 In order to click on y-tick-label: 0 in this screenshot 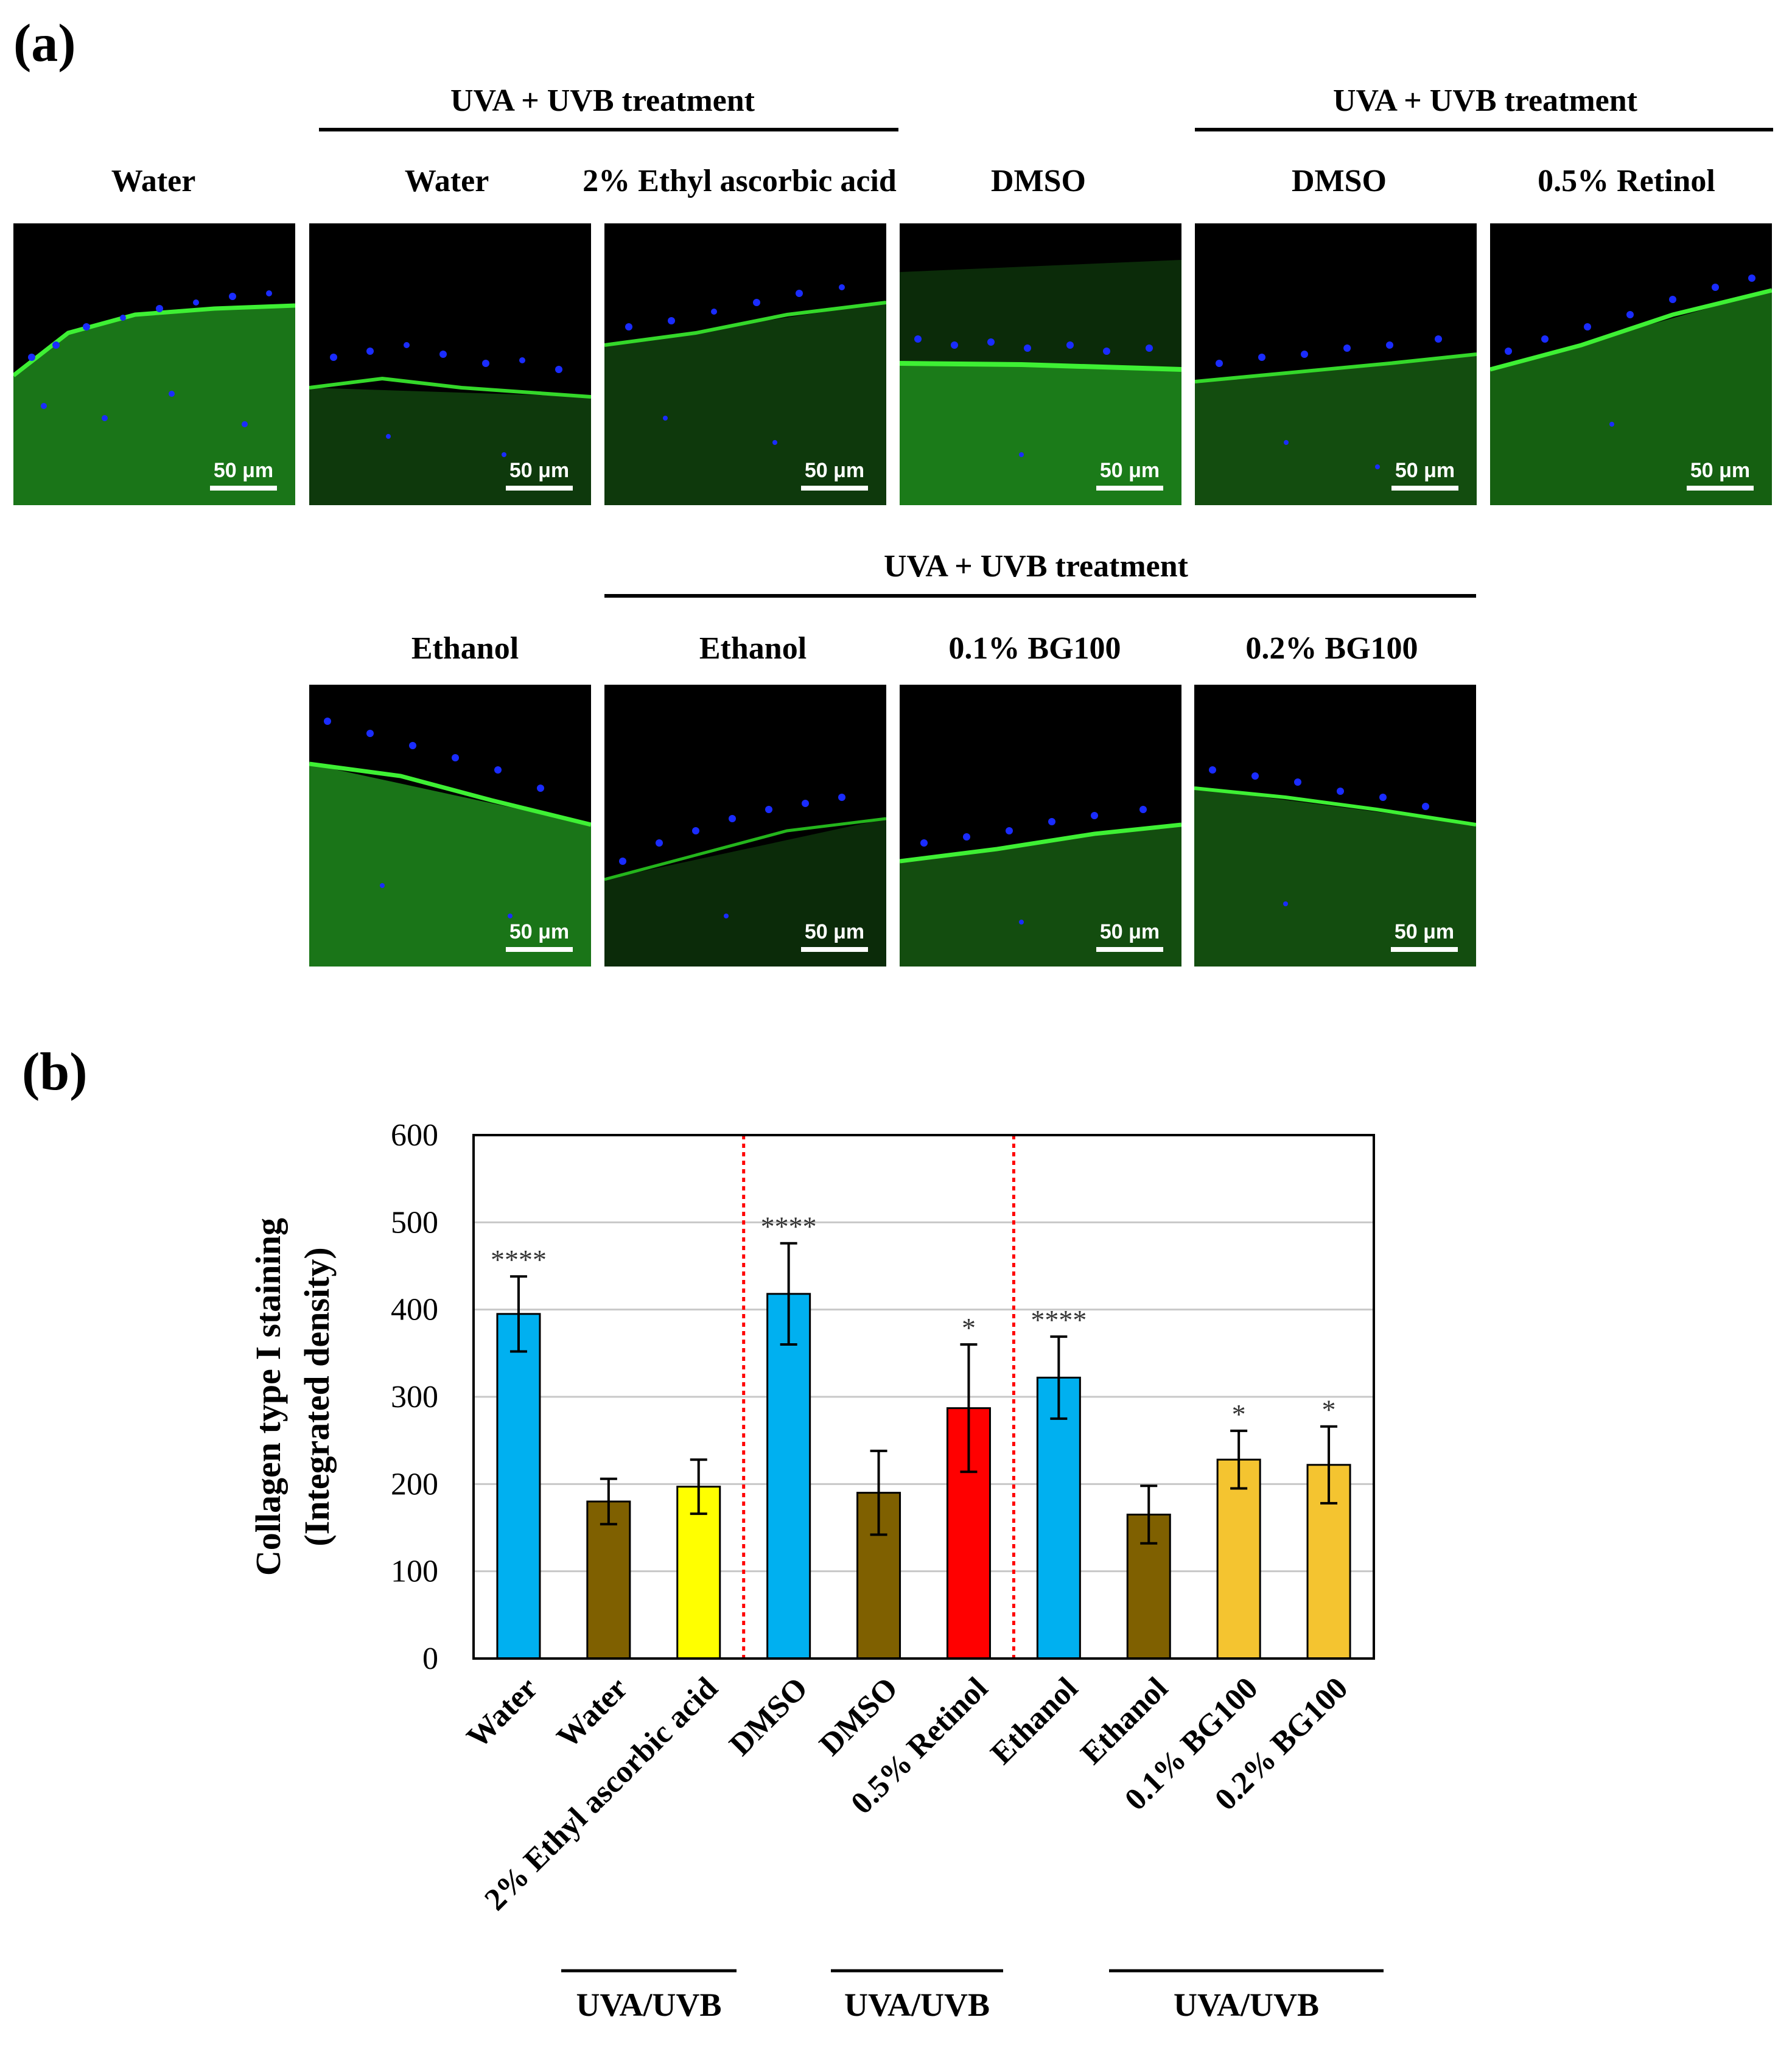, I will do `click(430, 1658)`.